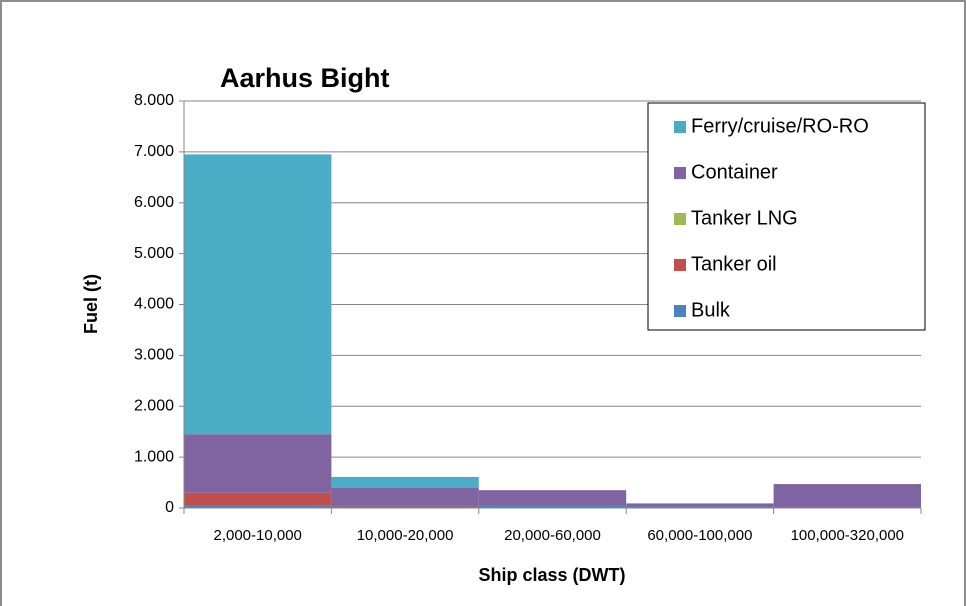  I want to click on legend-box, so click(786, 216).